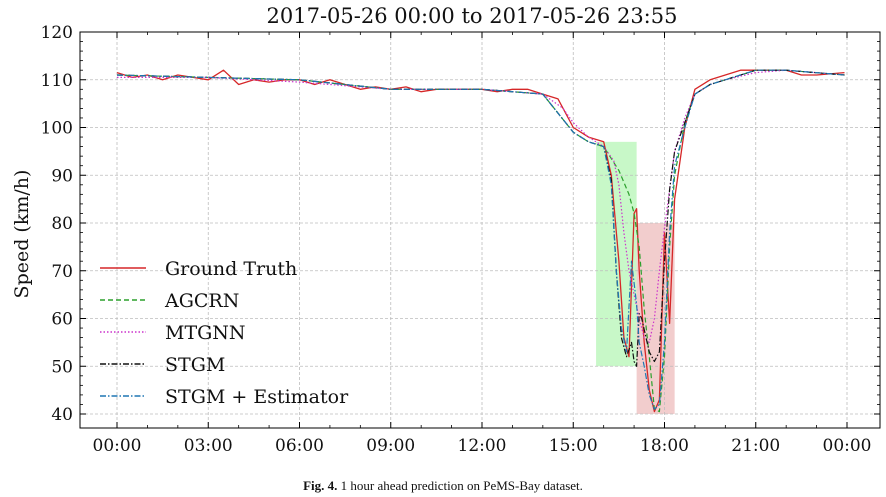  Describe the element at coordinates (482, 446) in the screenshot. I see `x-tick-label: 12:00` at that location.